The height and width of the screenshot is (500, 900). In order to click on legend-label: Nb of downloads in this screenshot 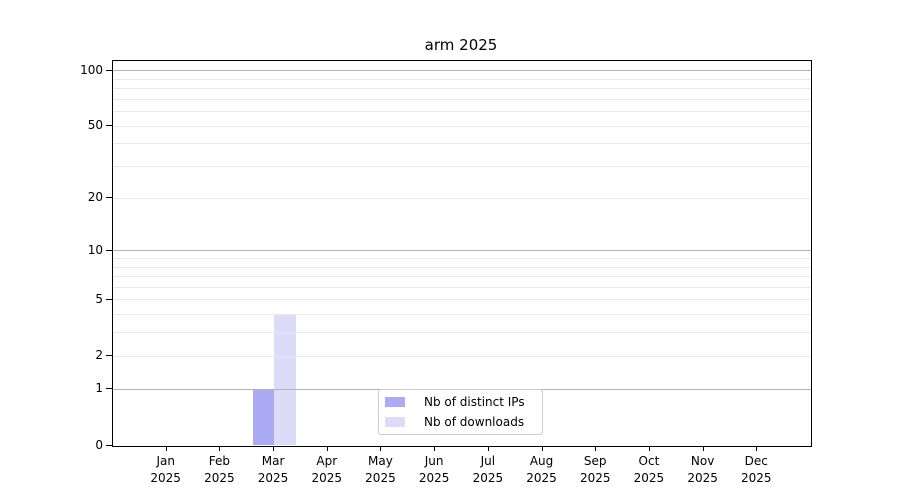, I will do `click(474, 421)`.